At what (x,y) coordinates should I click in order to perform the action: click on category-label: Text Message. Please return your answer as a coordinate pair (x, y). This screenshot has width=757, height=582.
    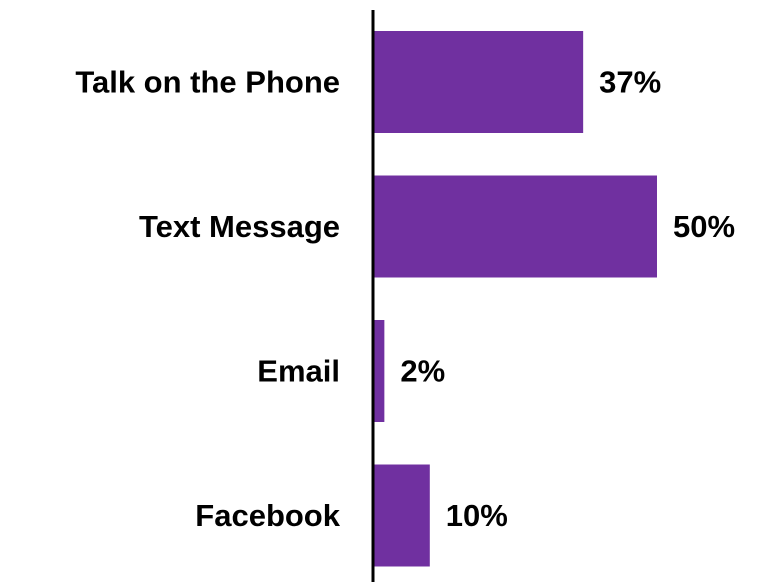
    Looking at the image, I should click on (239, 226).